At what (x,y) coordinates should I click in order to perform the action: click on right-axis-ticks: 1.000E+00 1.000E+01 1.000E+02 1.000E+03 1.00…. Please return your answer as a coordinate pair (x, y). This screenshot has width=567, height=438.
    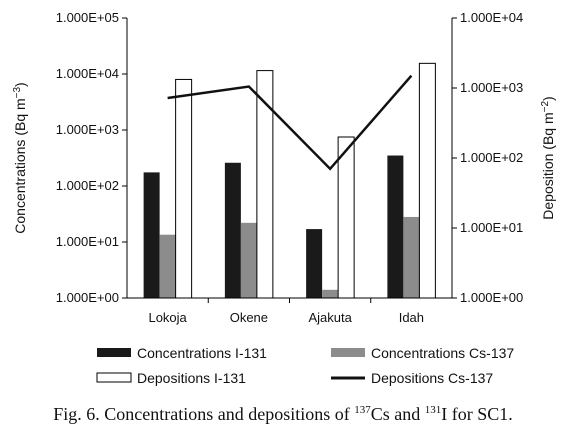
    Looking at the image, I should click on (487, 157).